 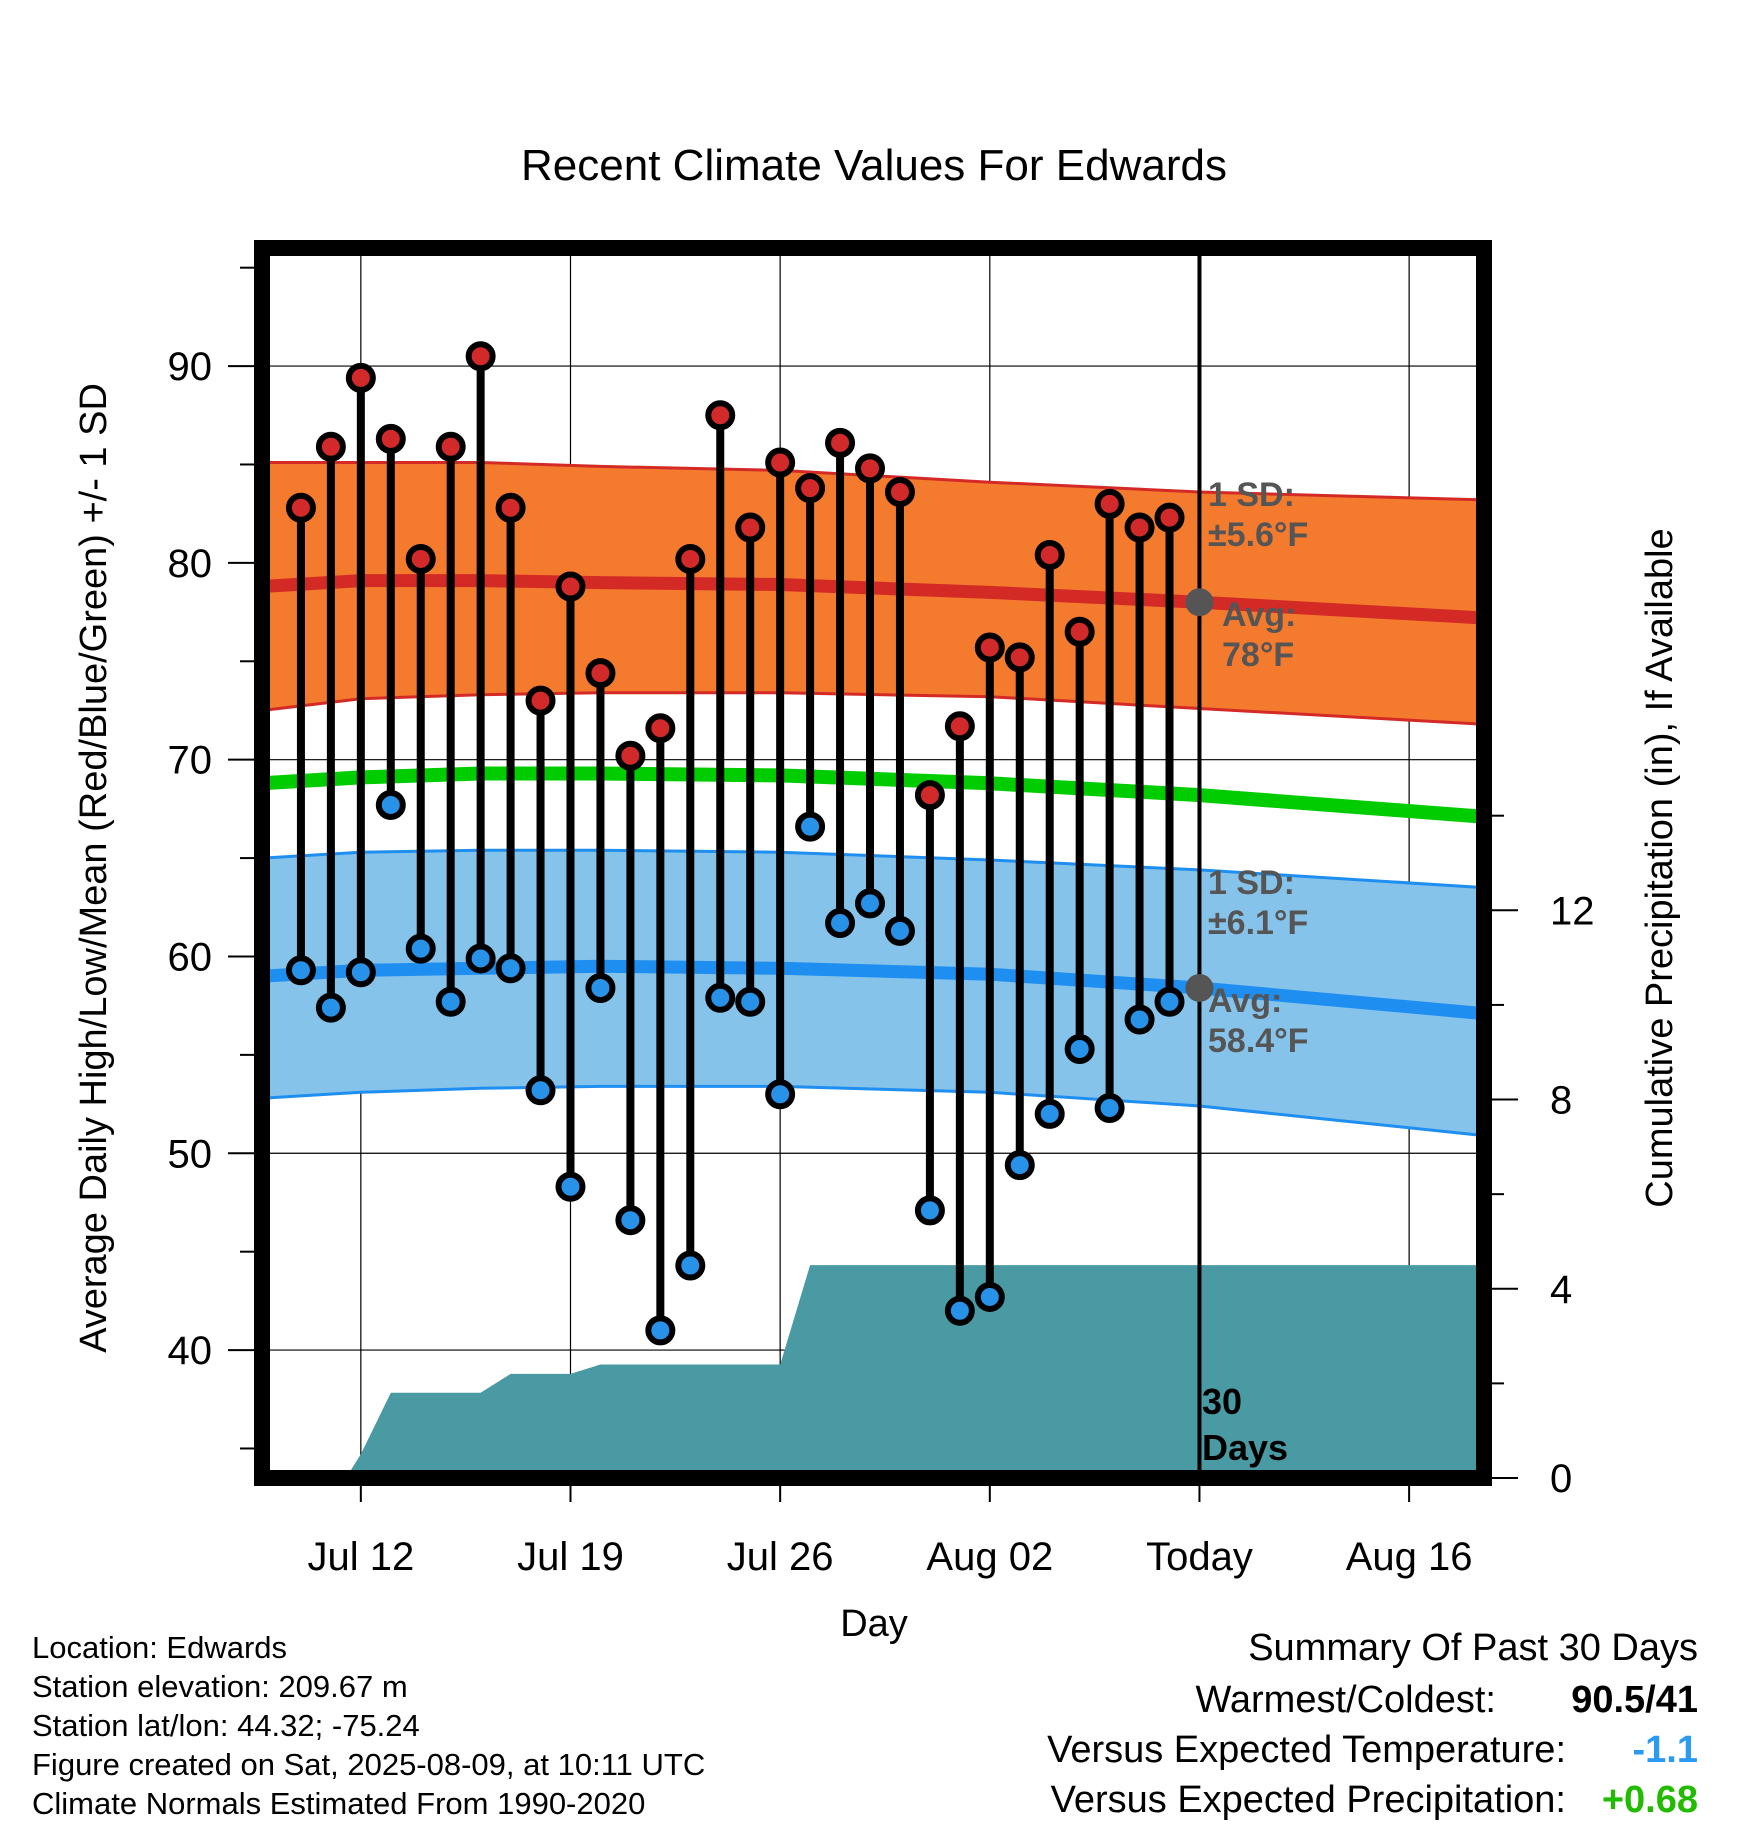 I want to click on x-tick-label: Jul 12, so click(x=360, y=1557).